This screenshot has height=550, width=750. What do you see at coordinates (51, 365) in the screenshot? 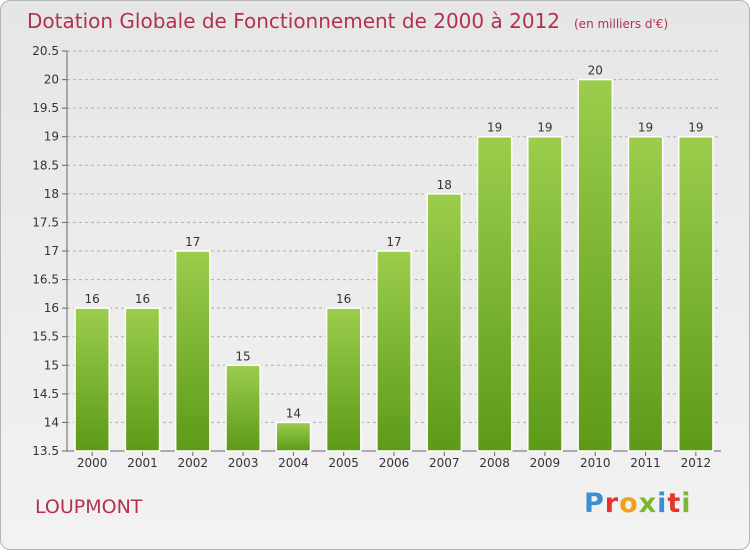
I see `y-tick-label: 15` at bounding box center [51, 365].